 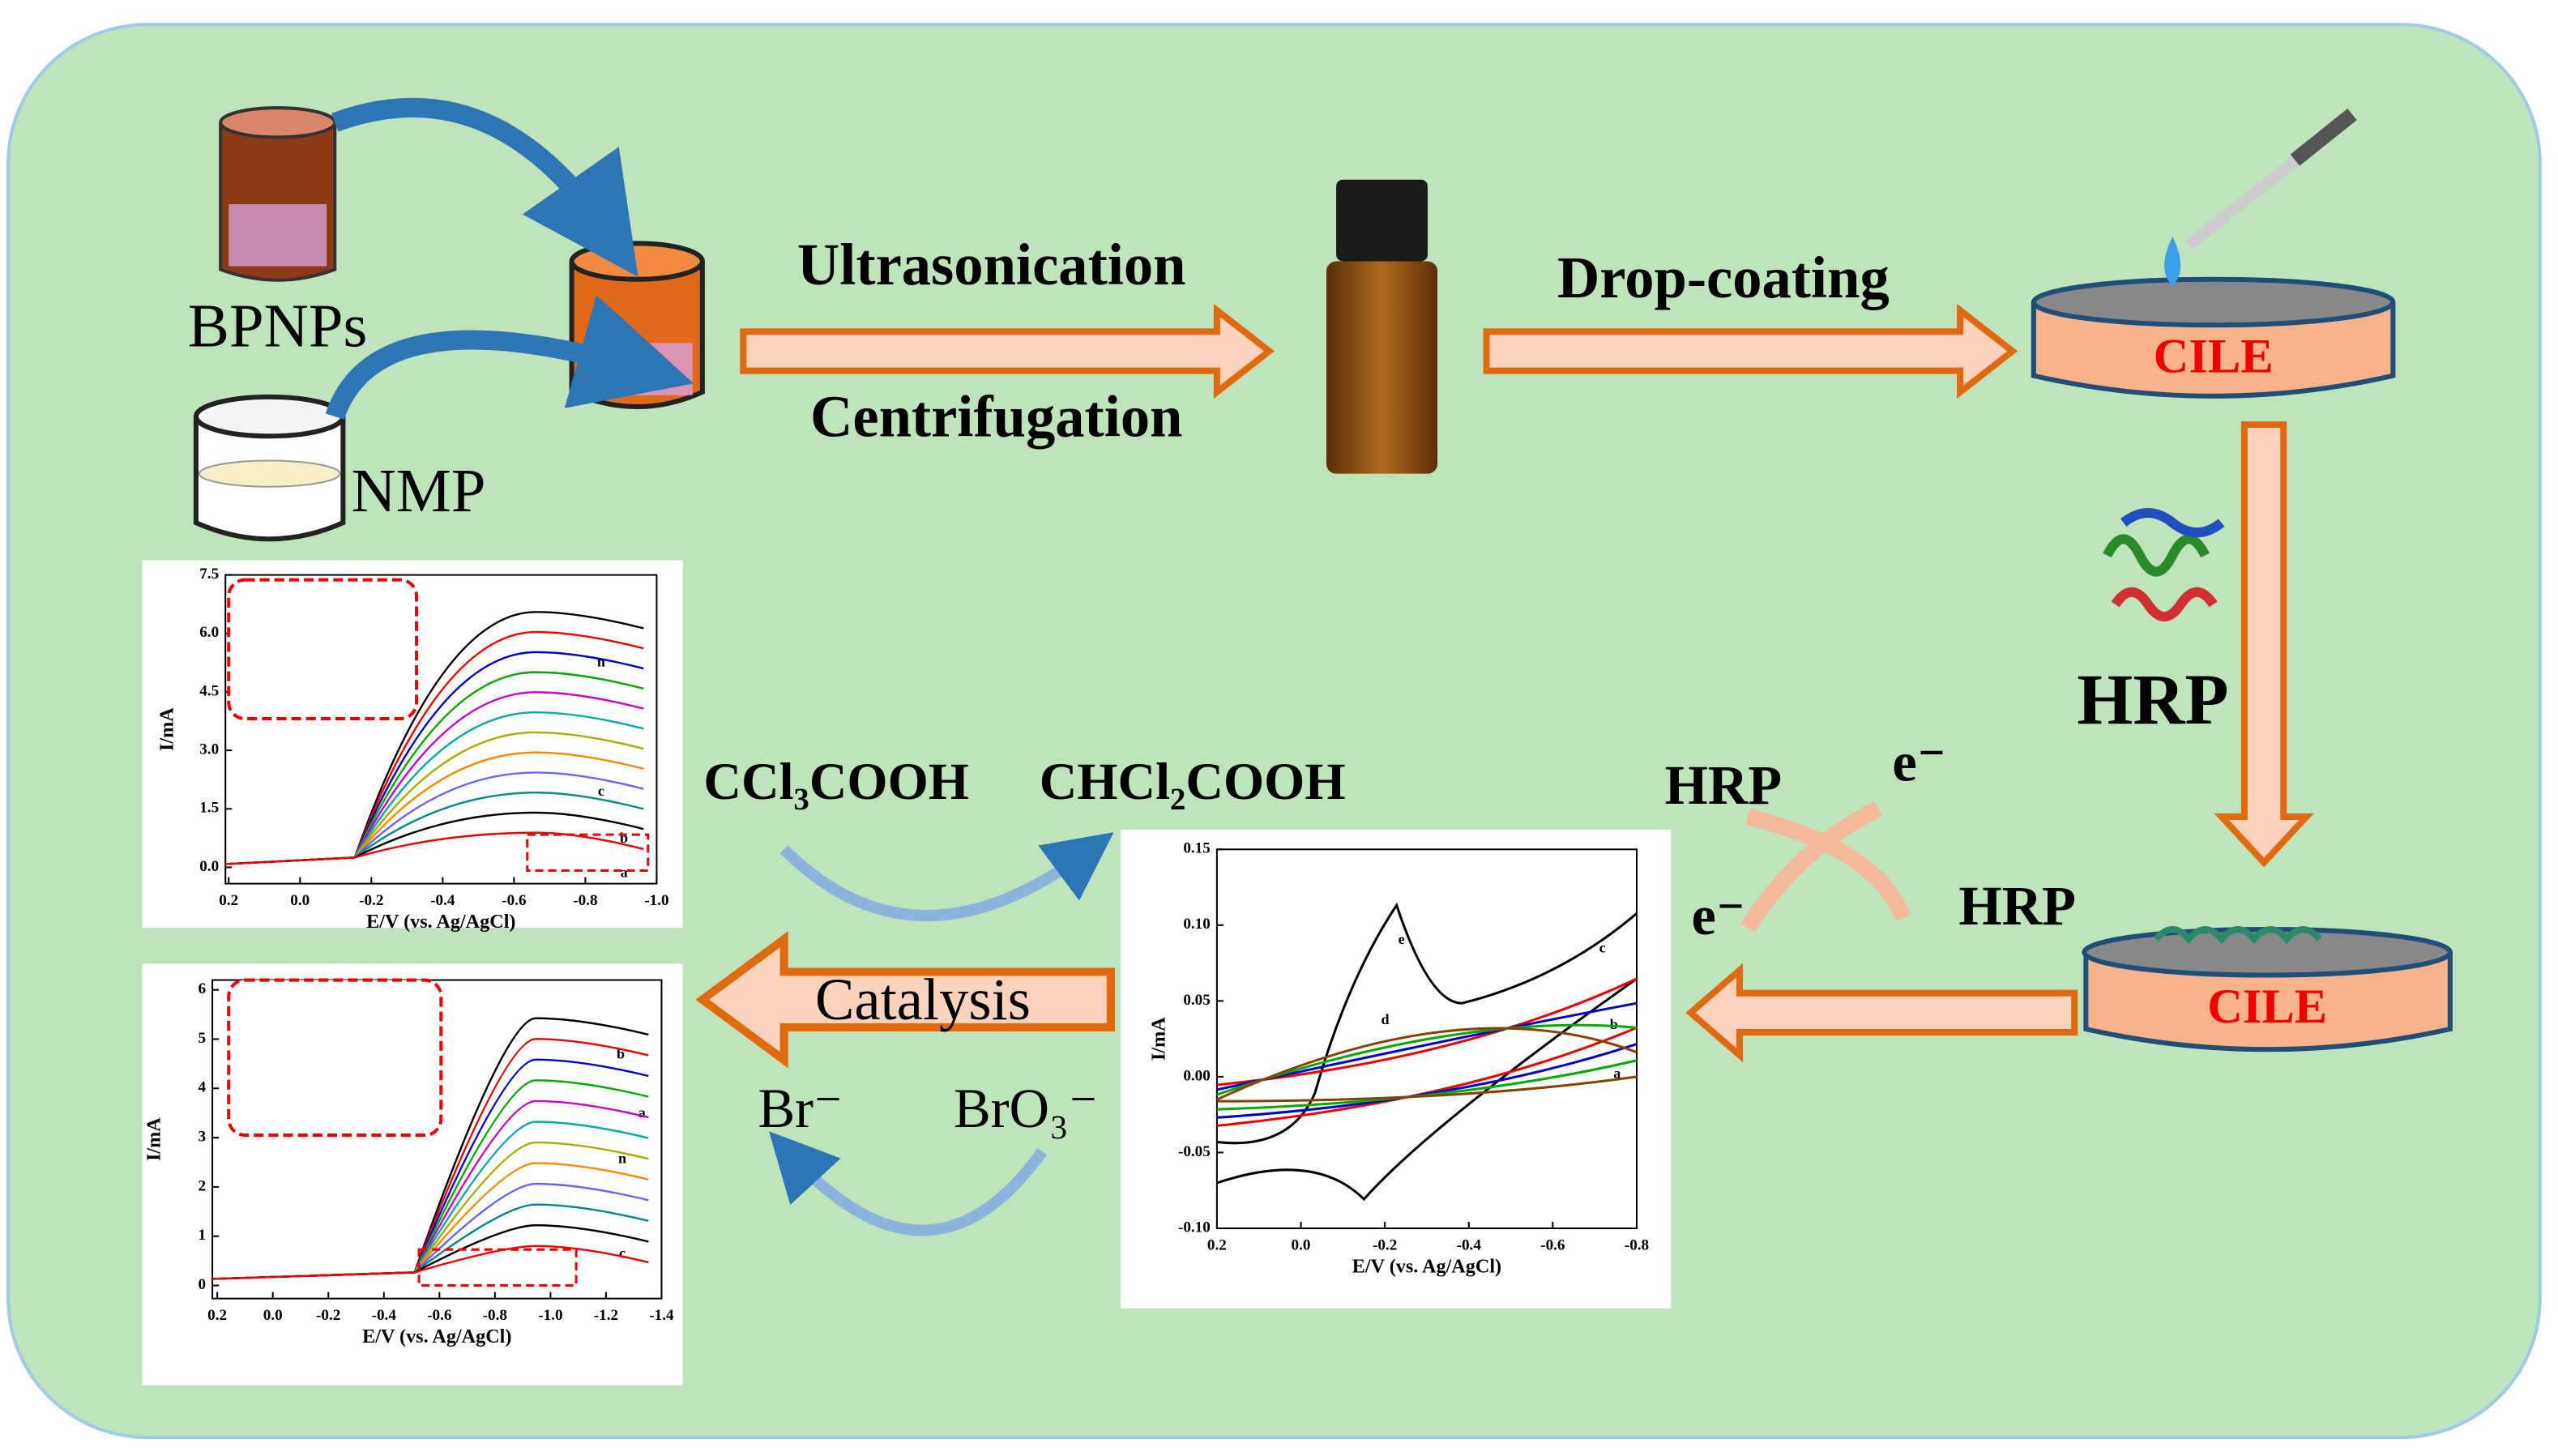 What do you see at coordinates (418, 490) in the screenshot?
I see `label: NMP` at bounding box center [418, 490].